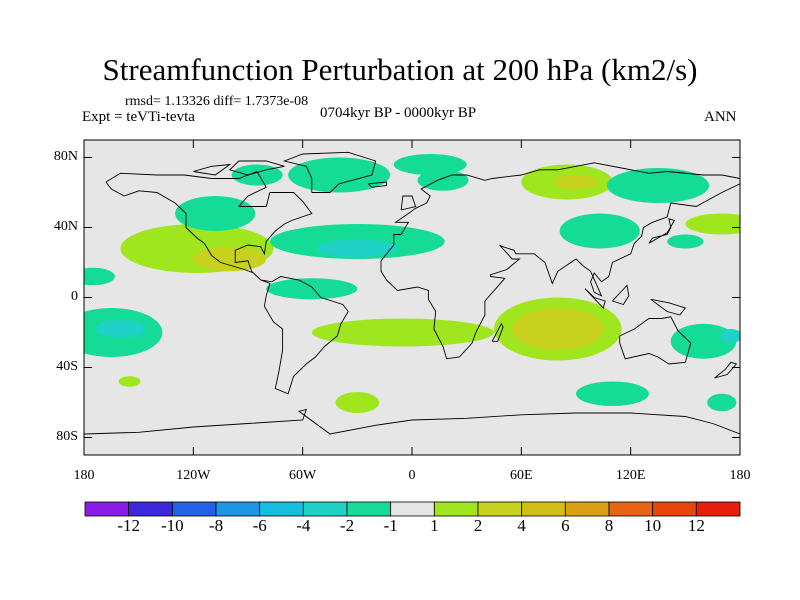 Image resolution: width=800 pixels, height=600 pixels. I want to click on colorbar-label: -2, so click(347, 525).